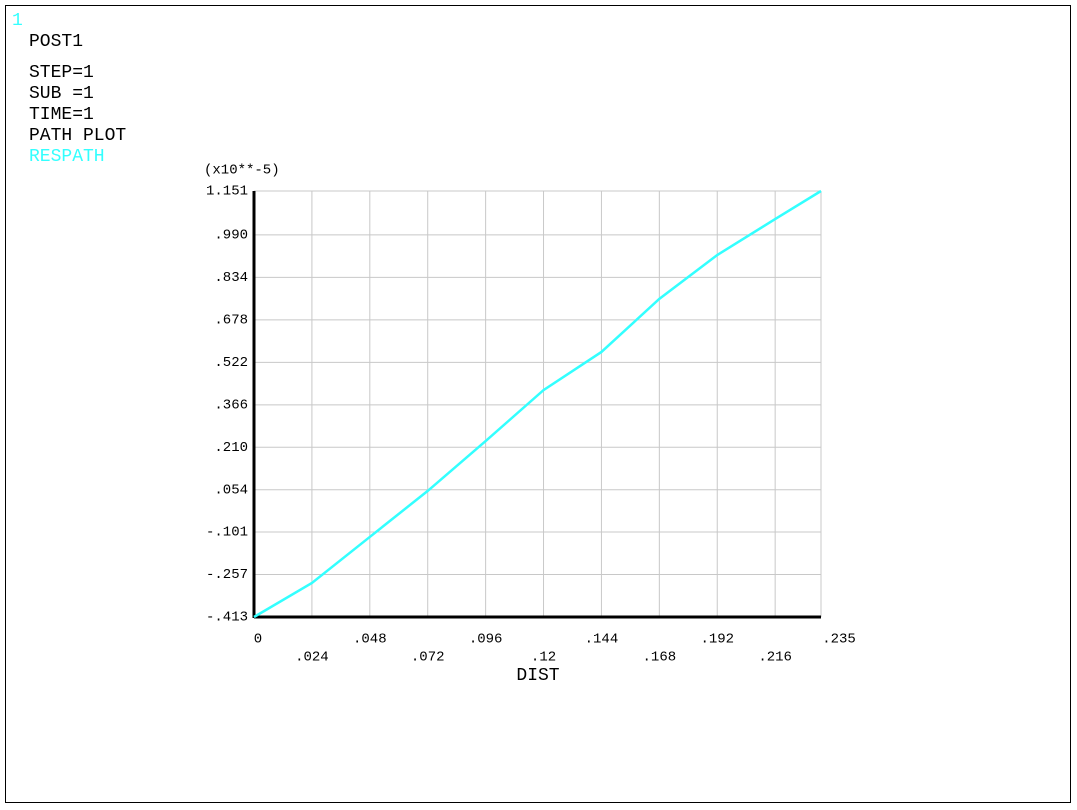 This screenshot has height=810, width=1077. What do you see at coordinates (537, 676) in the screenshot?
I see `x-axis-label: DIST` at bounding box center [537, 676].